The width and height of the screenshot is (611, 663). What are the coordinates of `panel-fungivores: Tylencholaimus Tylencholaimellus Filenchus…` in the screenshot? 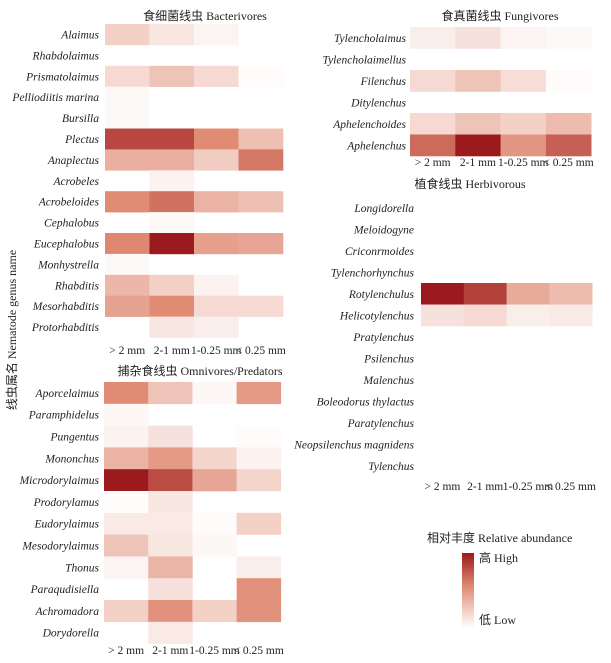 It's located at (458, 98).